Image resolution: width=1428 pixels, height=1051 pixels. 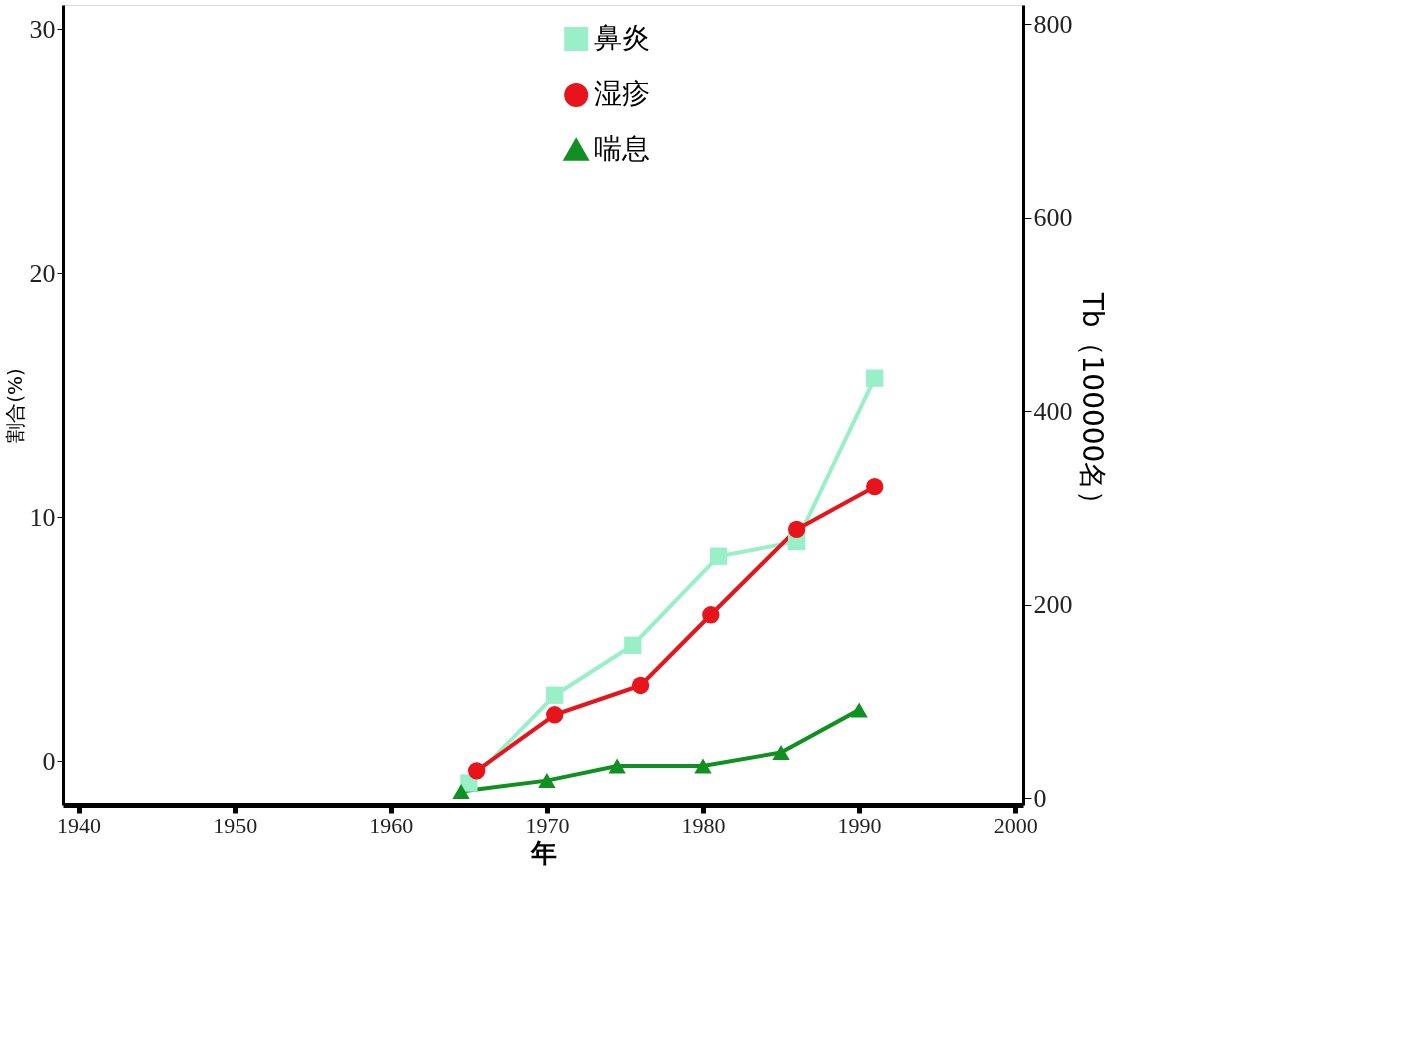 I want to click on y2-tick-label: 600, so click(x=1053, y=218).